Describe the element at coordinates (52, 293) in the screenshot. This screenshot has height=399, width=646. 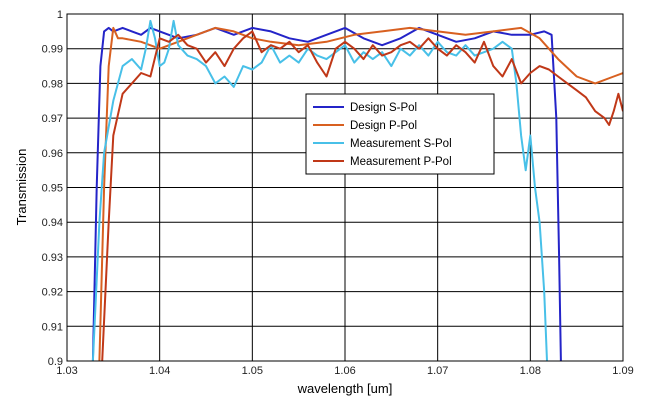
I see `y-tick-label: 0.92` at that location.